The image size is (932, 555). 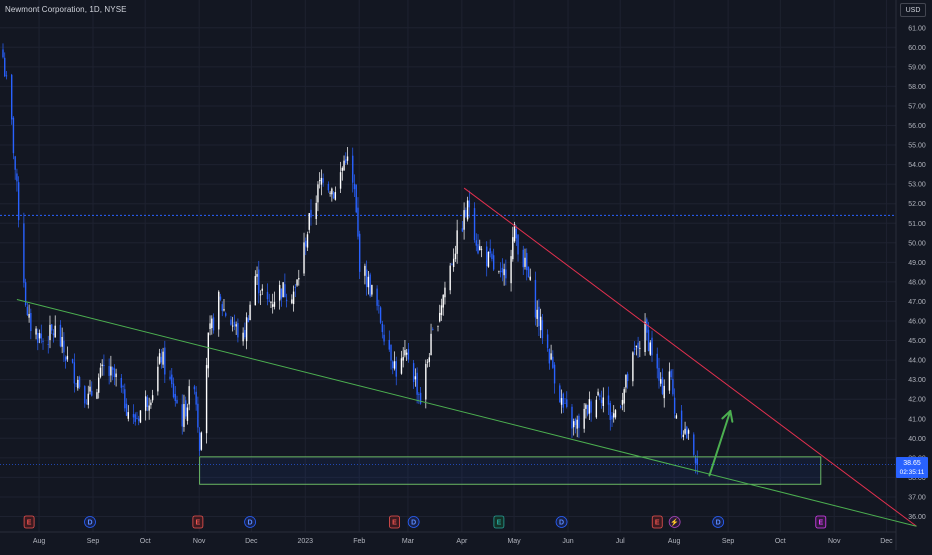 I want to click on price-tick-label: 53.00, so click(x=917, y=185).